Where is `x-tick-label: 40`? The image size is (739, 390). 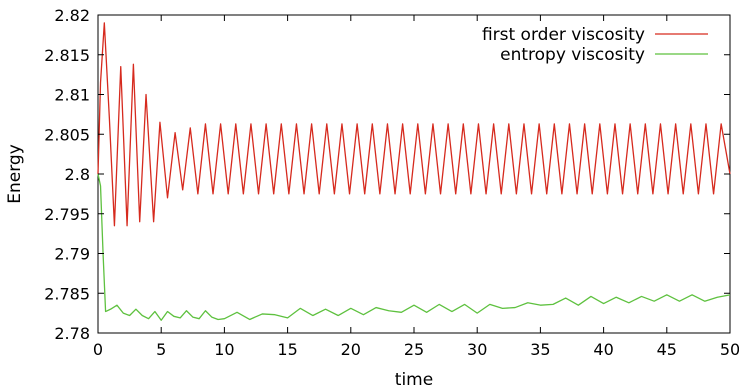
x-tick-label: 40 is located at coordinates (603, 349).